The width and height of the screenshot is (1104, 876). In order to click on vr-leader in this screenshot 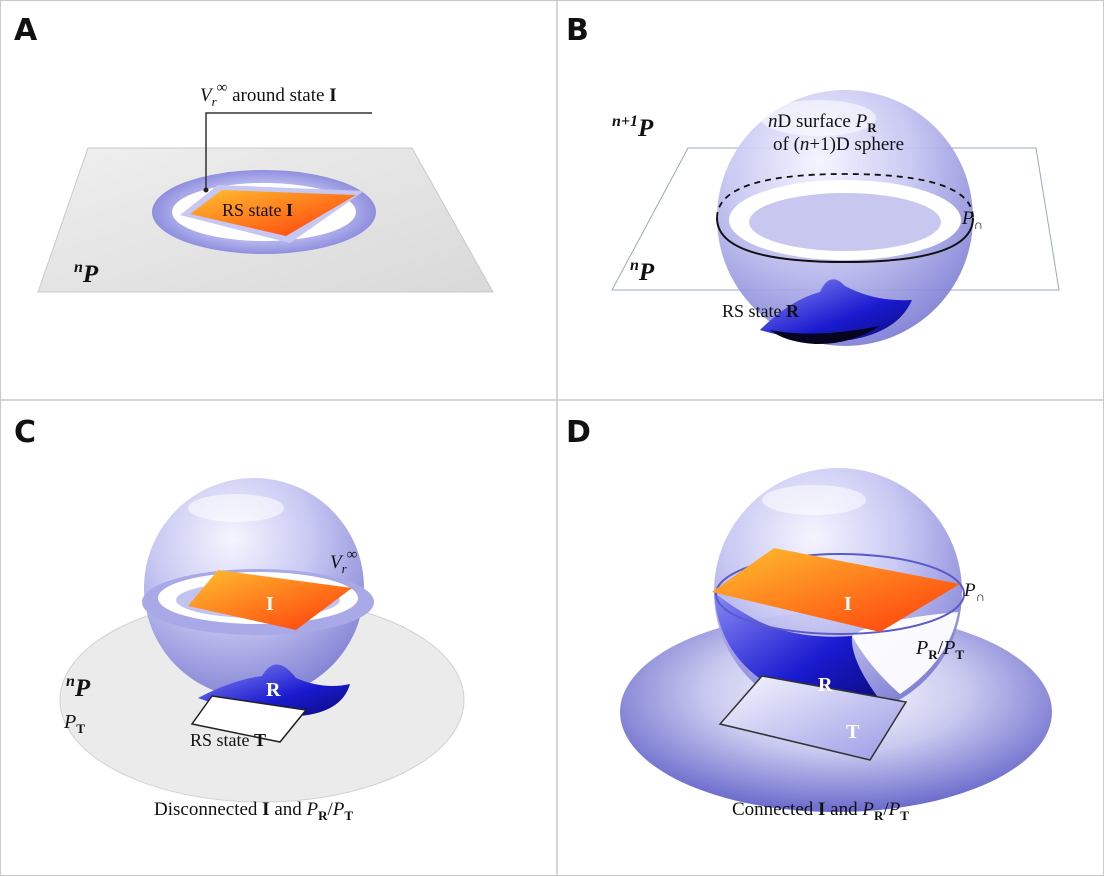, I will do `click(288, 151)`.